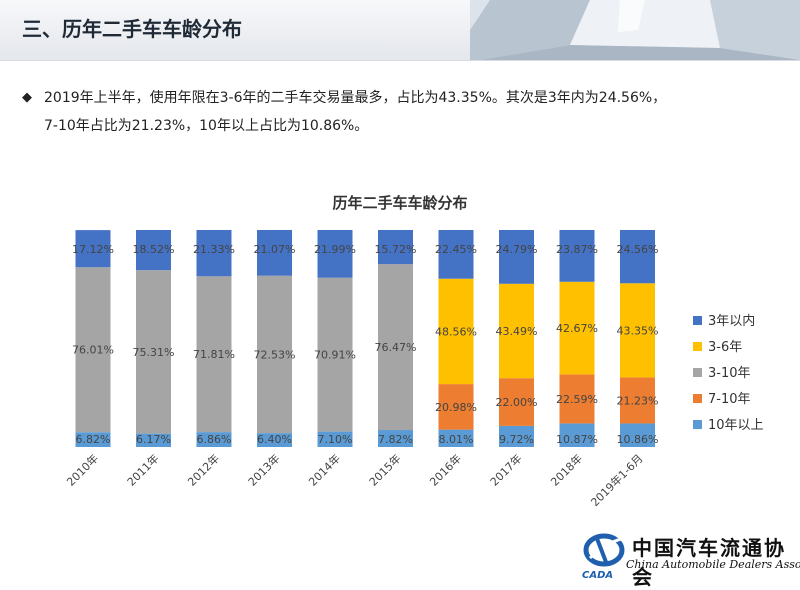 This screenshot has height=590, width=800. I want to click on legend-label-0: 3年以内, so click(731, 321).